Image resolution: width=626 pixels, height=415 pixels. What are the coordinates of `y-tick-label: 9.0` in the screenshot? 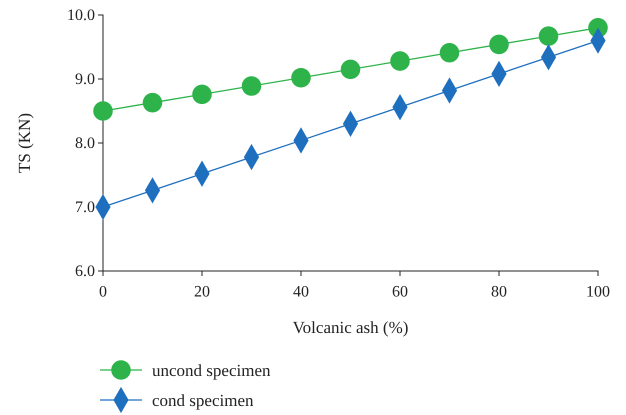 It's located at (85, 79).